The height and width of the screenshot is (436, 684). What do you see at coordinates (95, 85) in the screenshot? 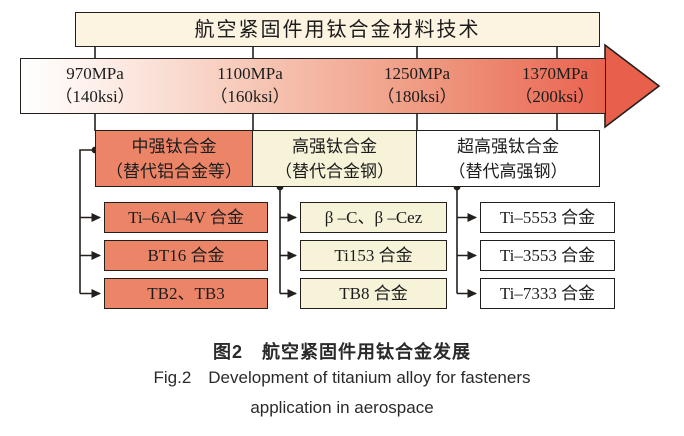
I see `strength-label-970: 970MPa （140ksi）` at bounding box center [95, 85].